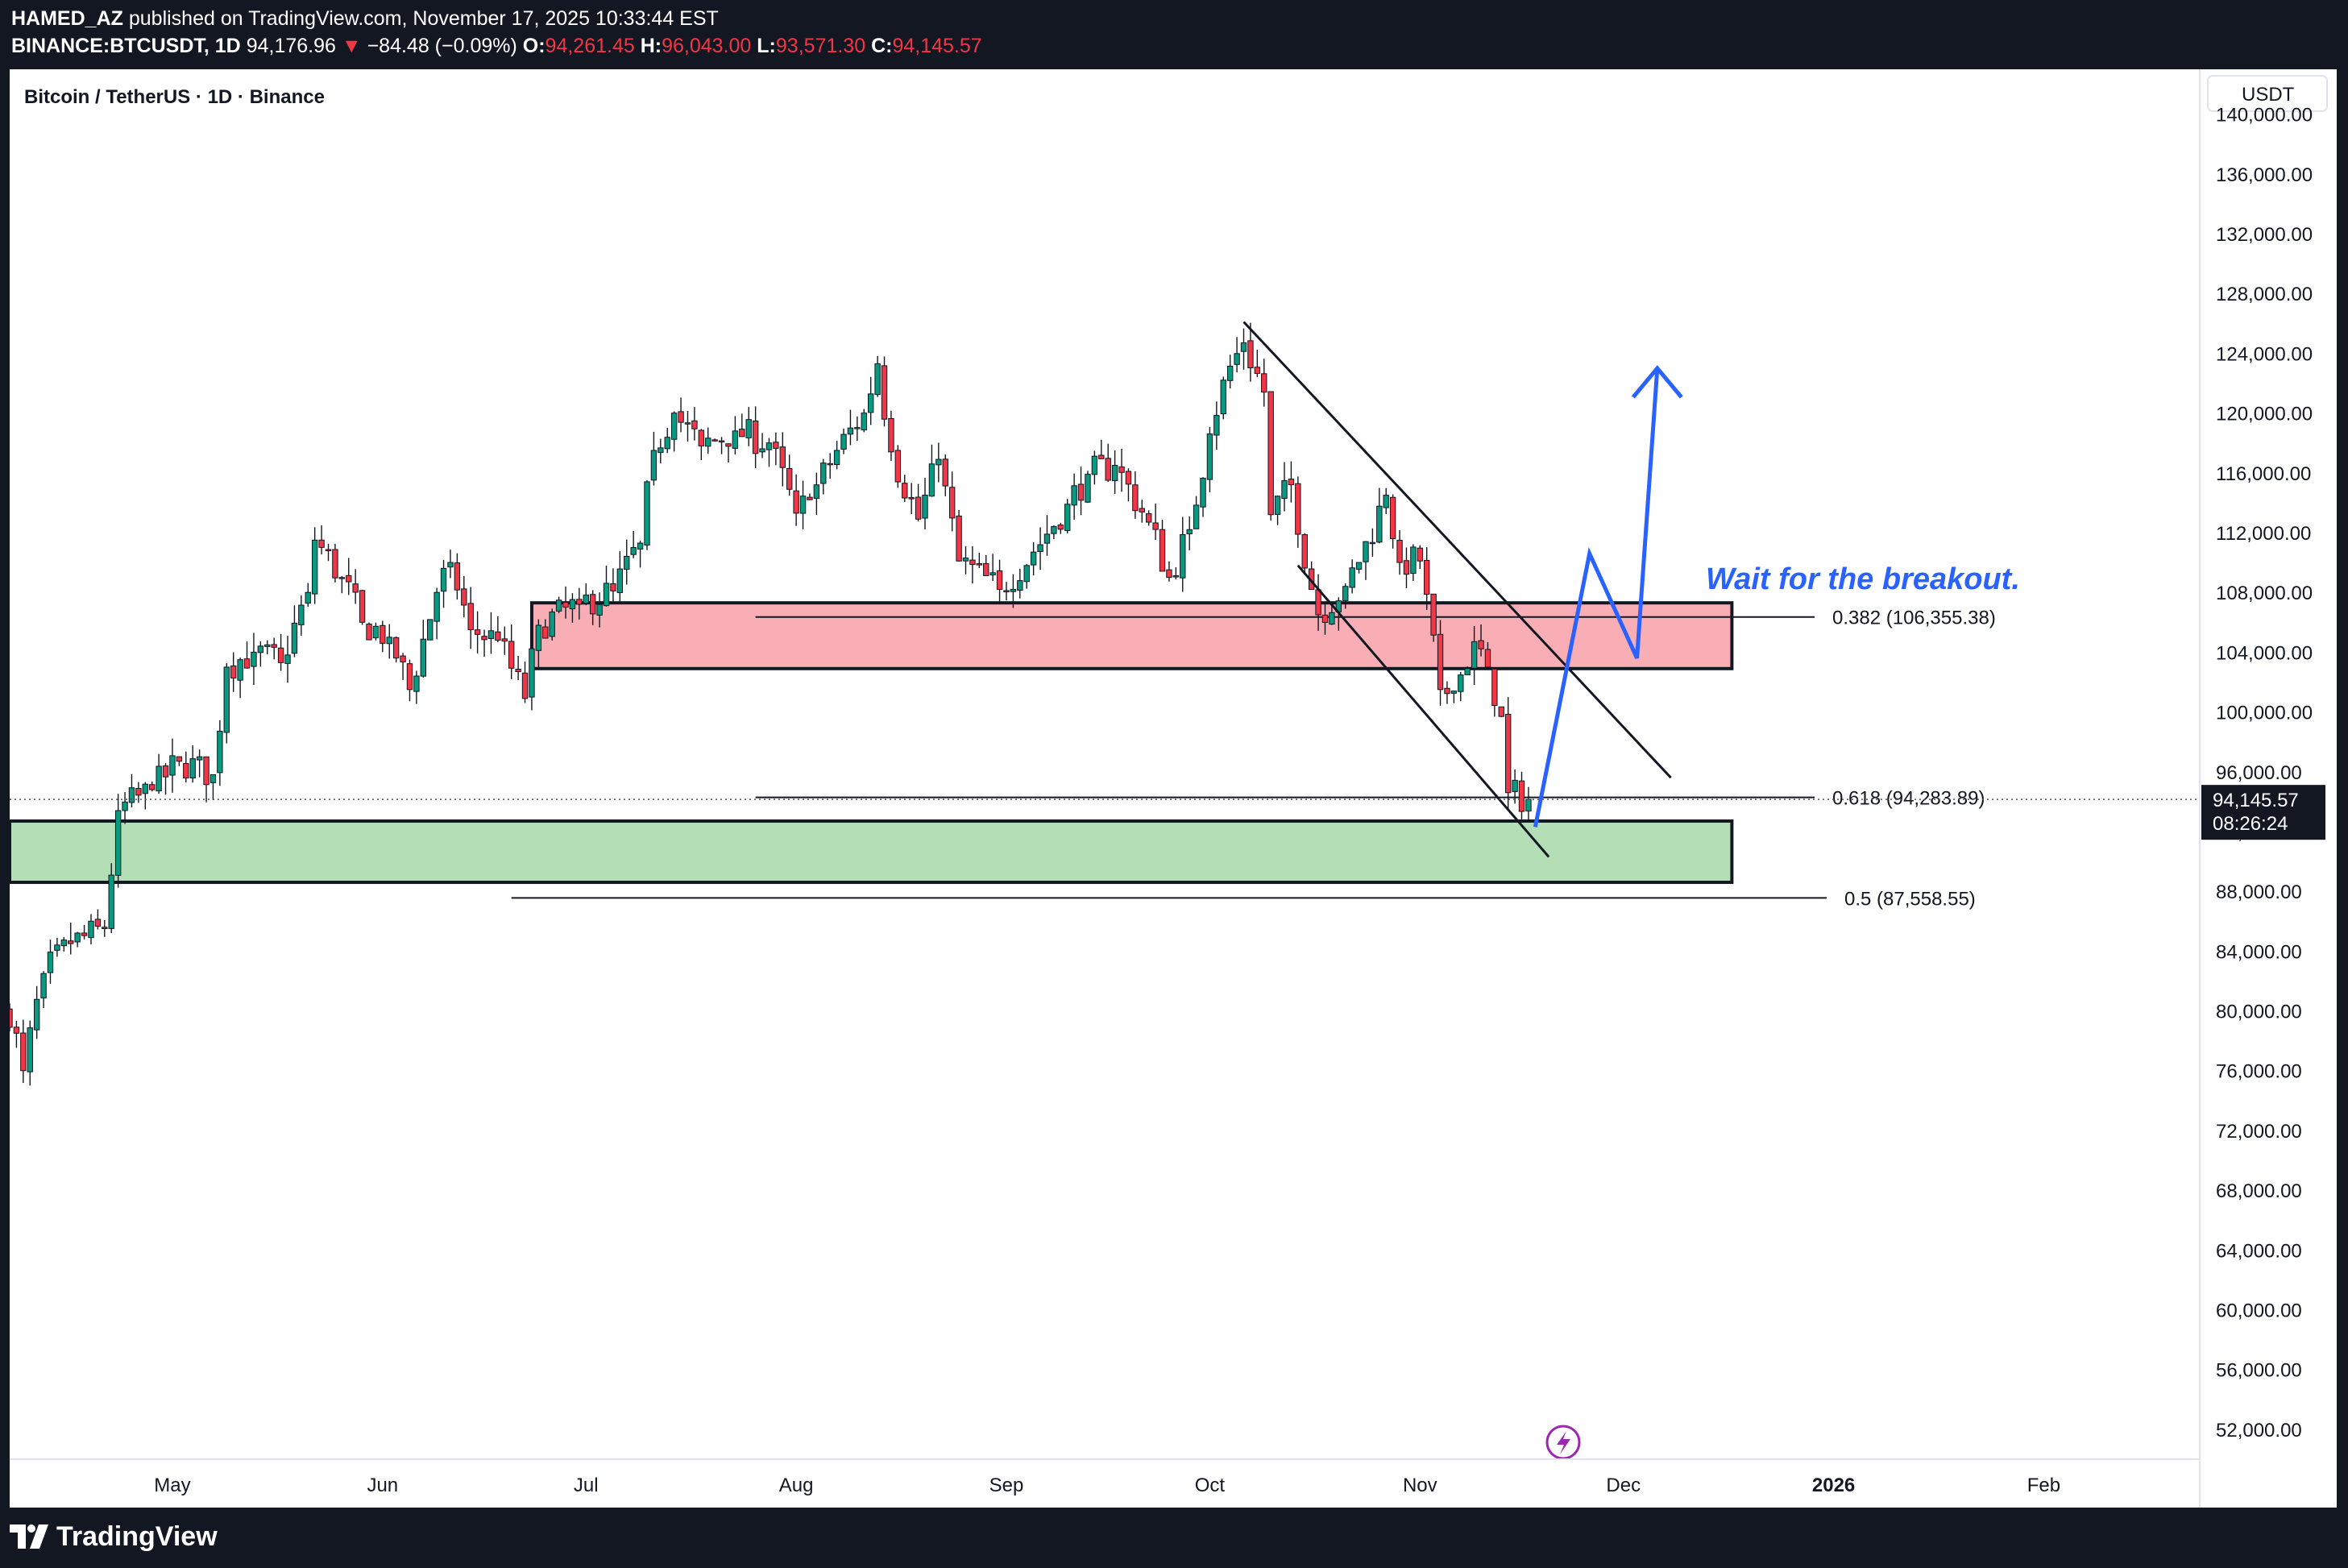 This screenshot has height=1568, width=2348. I want to click on price-tick-label: 96,000.00, so click(2259, 773).